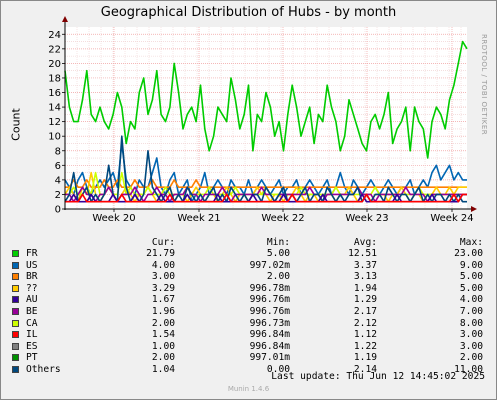 The image size is (497, 400). Describe the element at coordinates (58, 195) in the screenshot. I see `y-tick-label: 2` at that location.